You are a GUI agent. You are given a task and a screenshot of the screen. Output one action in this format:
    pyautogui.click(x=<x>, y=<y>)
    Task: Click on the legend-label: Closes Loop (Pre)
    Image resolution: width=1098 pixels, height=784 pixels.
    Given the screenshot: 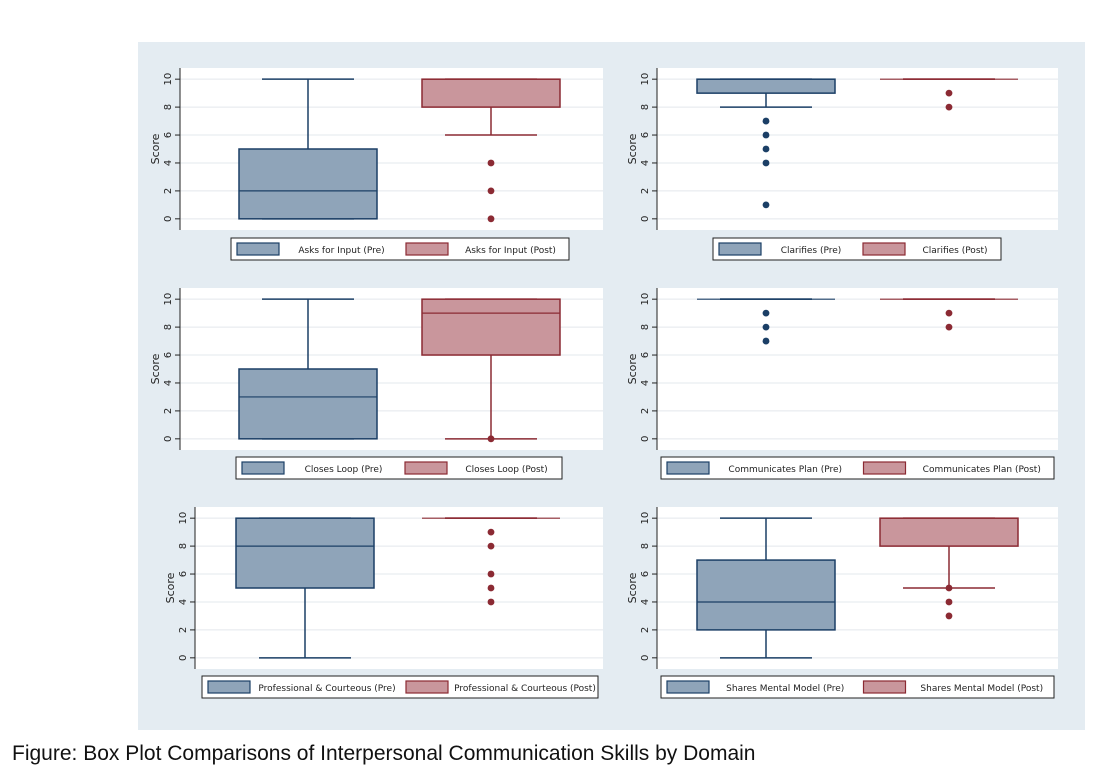 What is the action you would take?
    pyautogui.click(x=344, y=470)
    